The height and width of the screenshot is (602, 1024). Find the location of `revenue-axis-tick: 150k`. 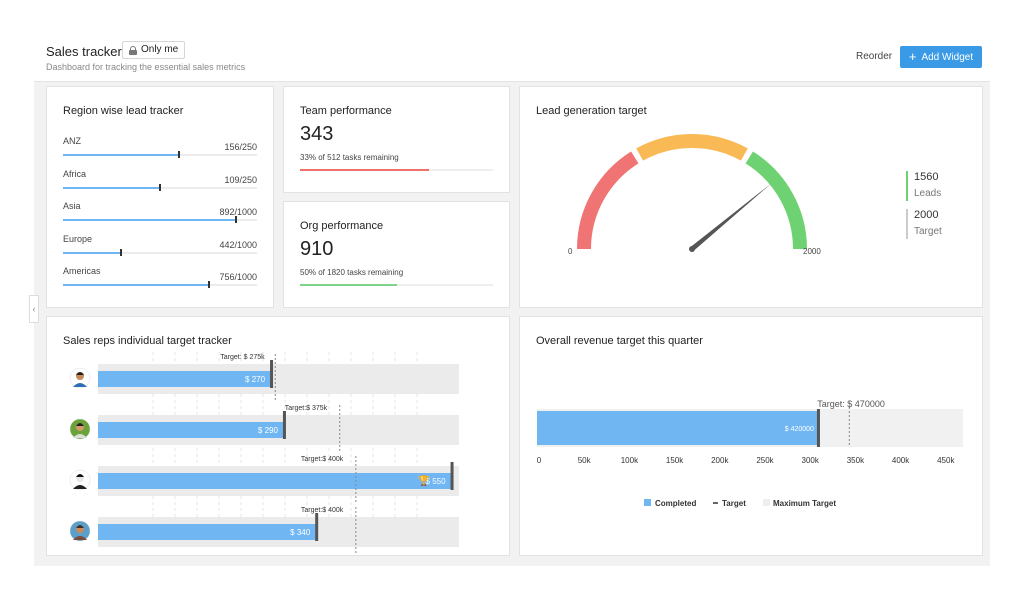

revenue-axis-tick: 150k is located at coordinates (675, 460).